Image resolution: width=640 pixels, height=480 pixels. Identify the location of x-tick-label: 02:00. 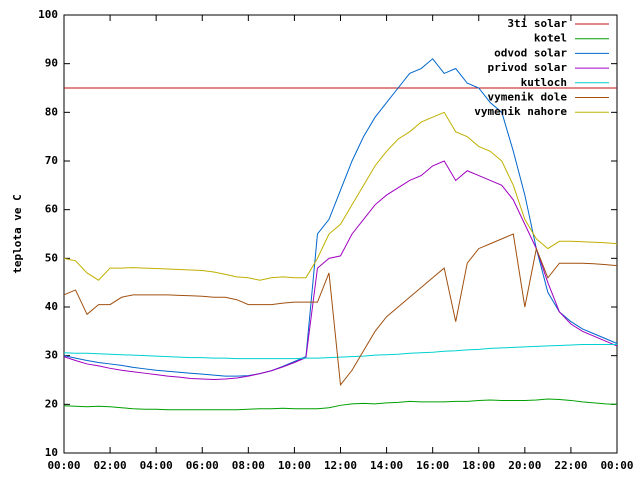
(110, 465).